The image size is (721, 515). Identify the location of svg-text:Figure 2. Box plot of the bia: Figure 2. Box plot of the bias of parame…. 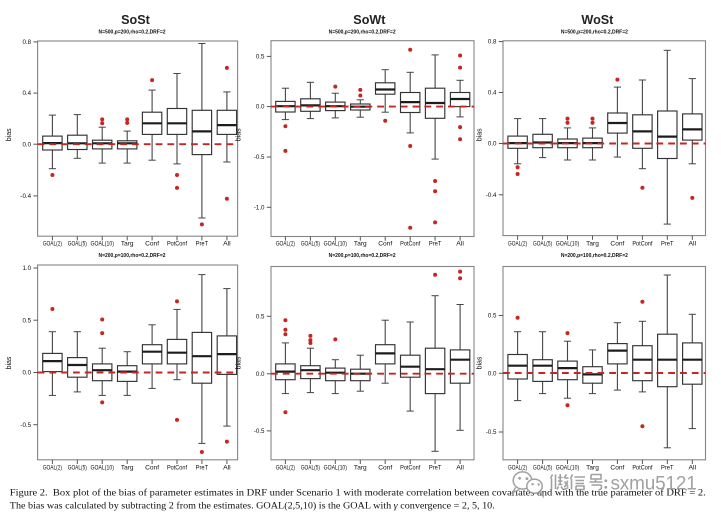
(358, 493).